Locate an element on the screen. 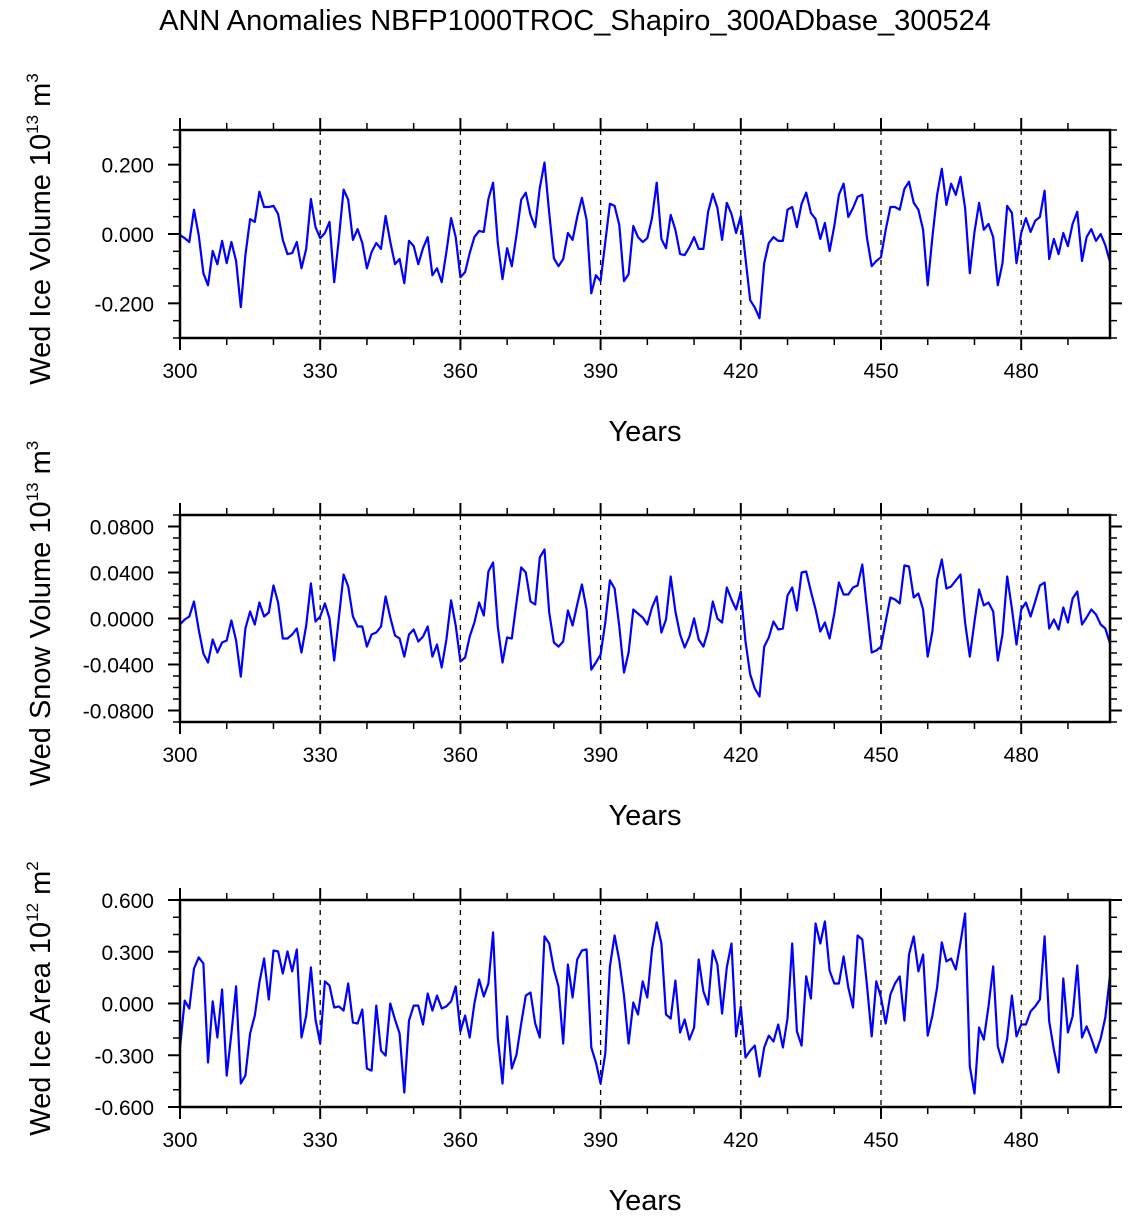 This screenshot has width=1135, height=1217. y-axis-title: Wed Snow Volume 1013 m3 is located at coordinates (40, 613).